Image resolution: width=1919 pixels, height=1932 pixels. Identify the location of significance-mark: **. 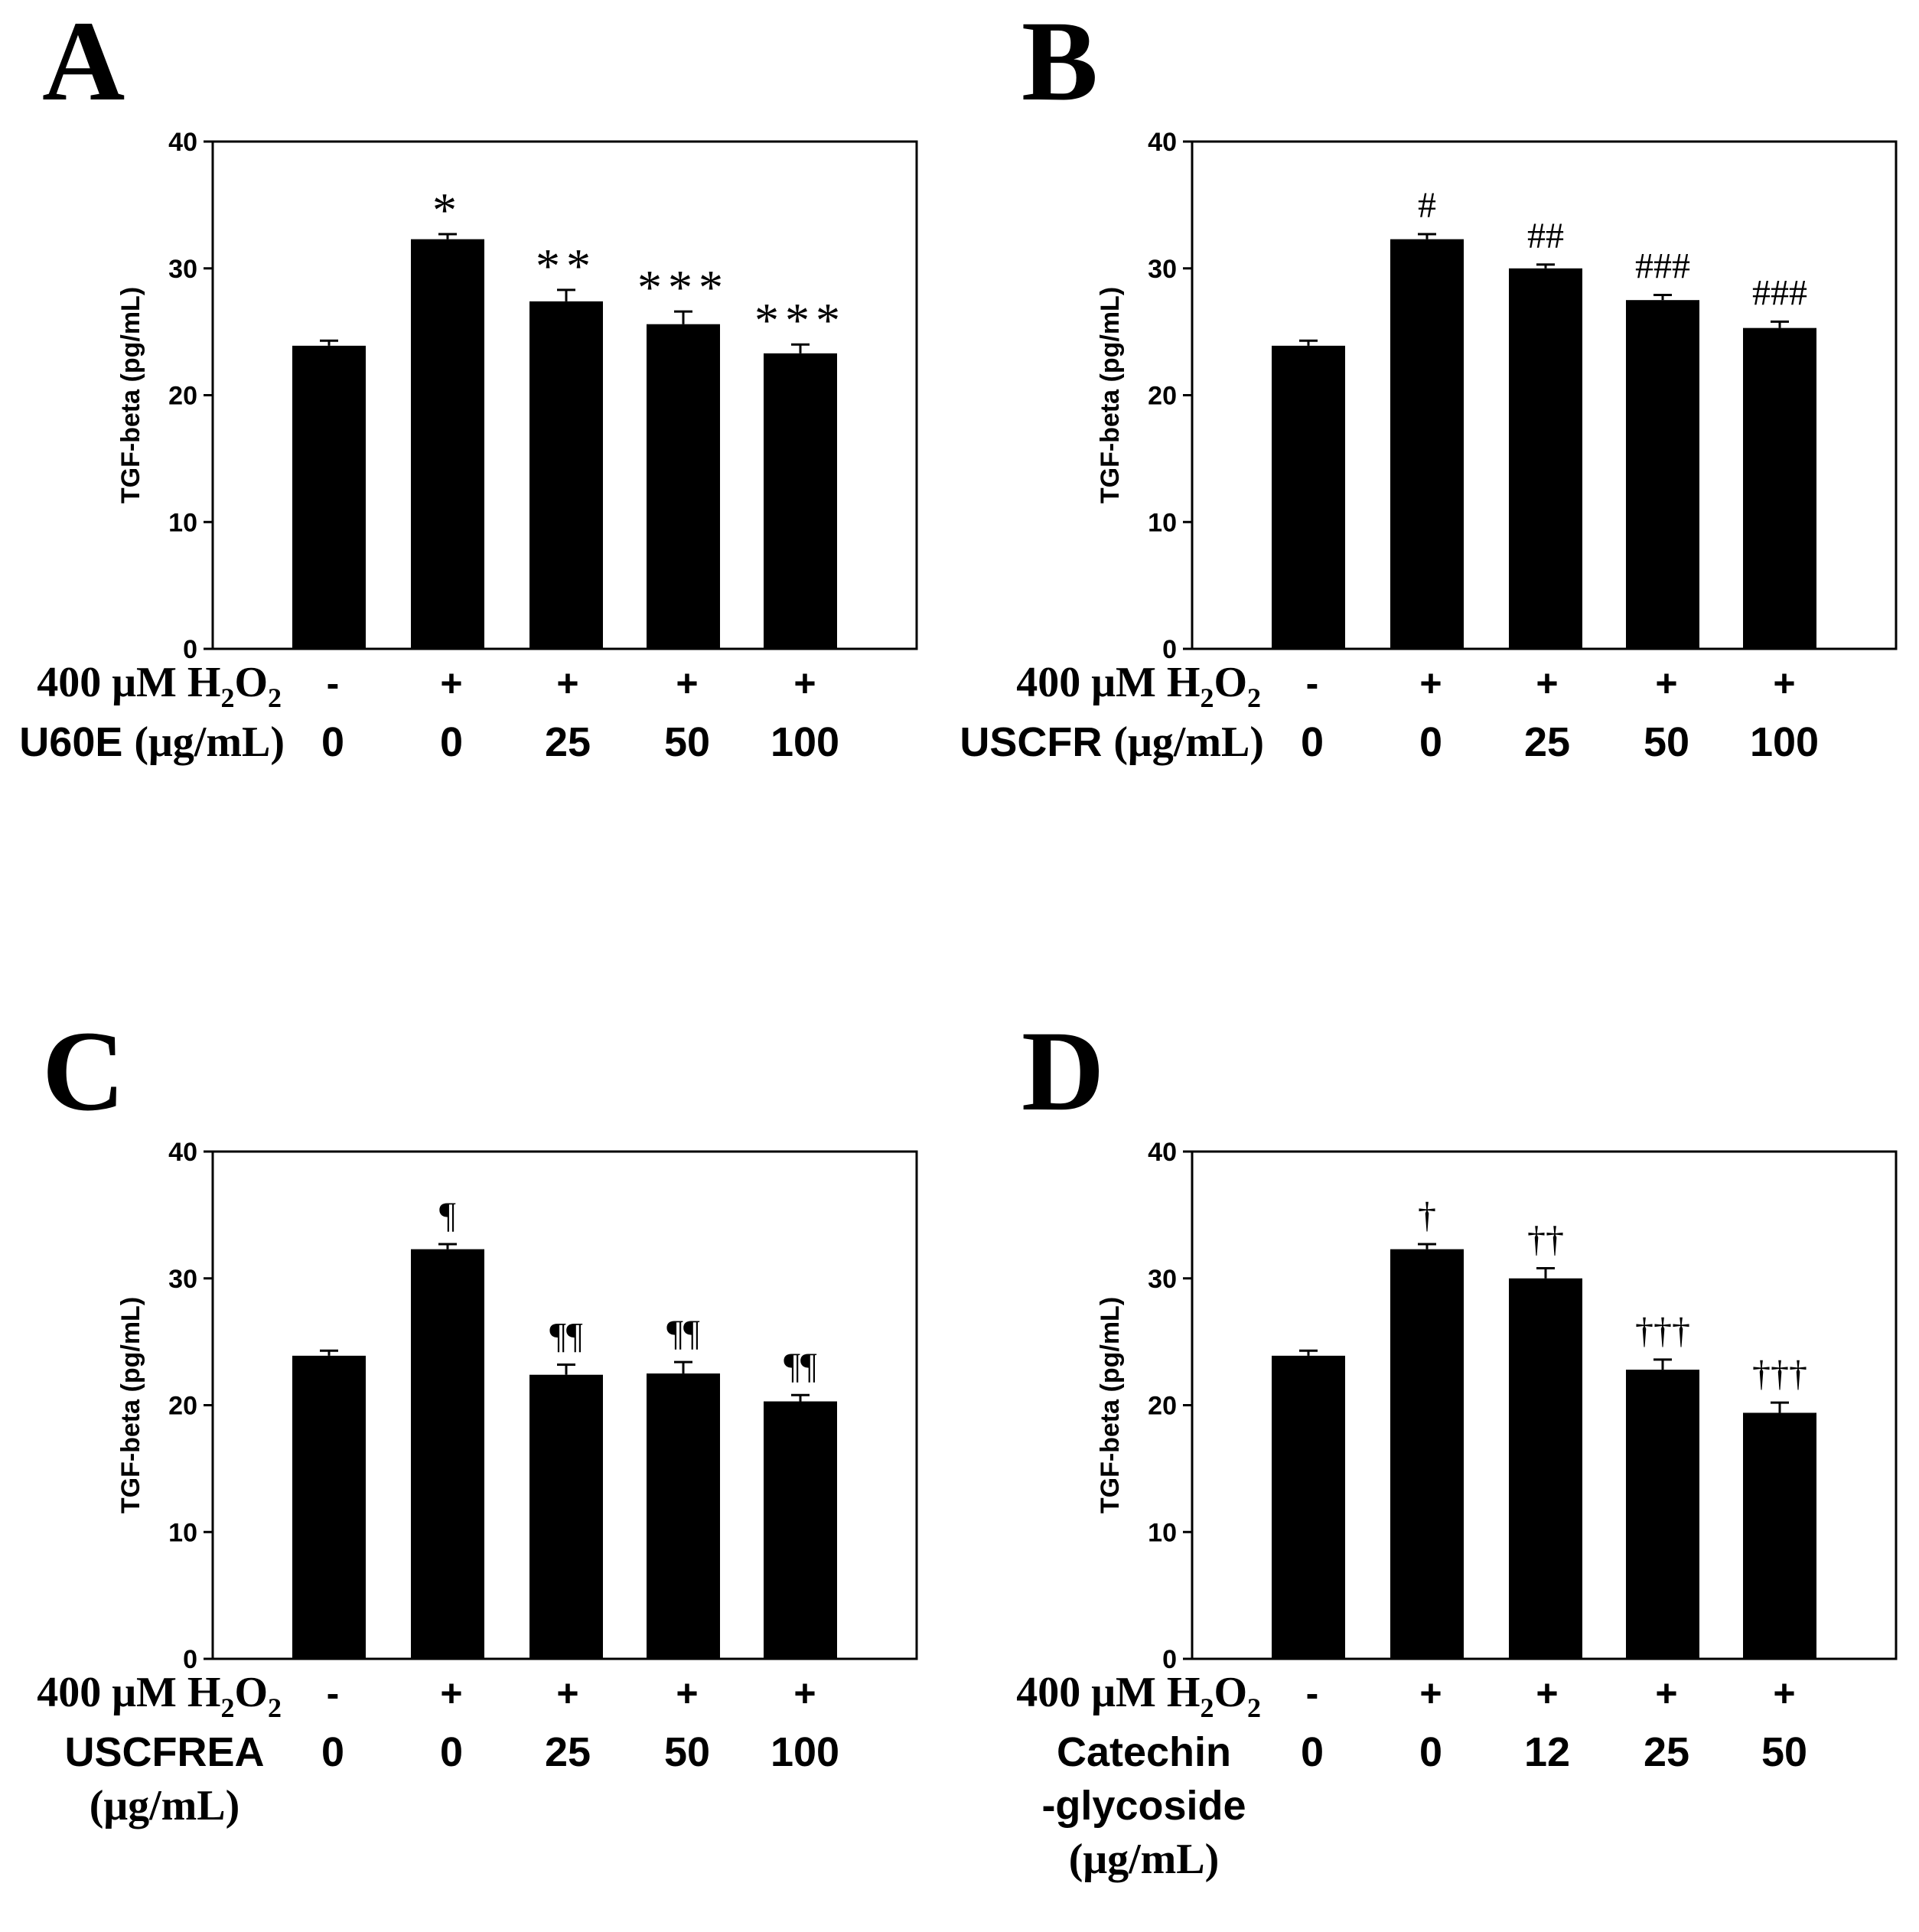
(566, 266).